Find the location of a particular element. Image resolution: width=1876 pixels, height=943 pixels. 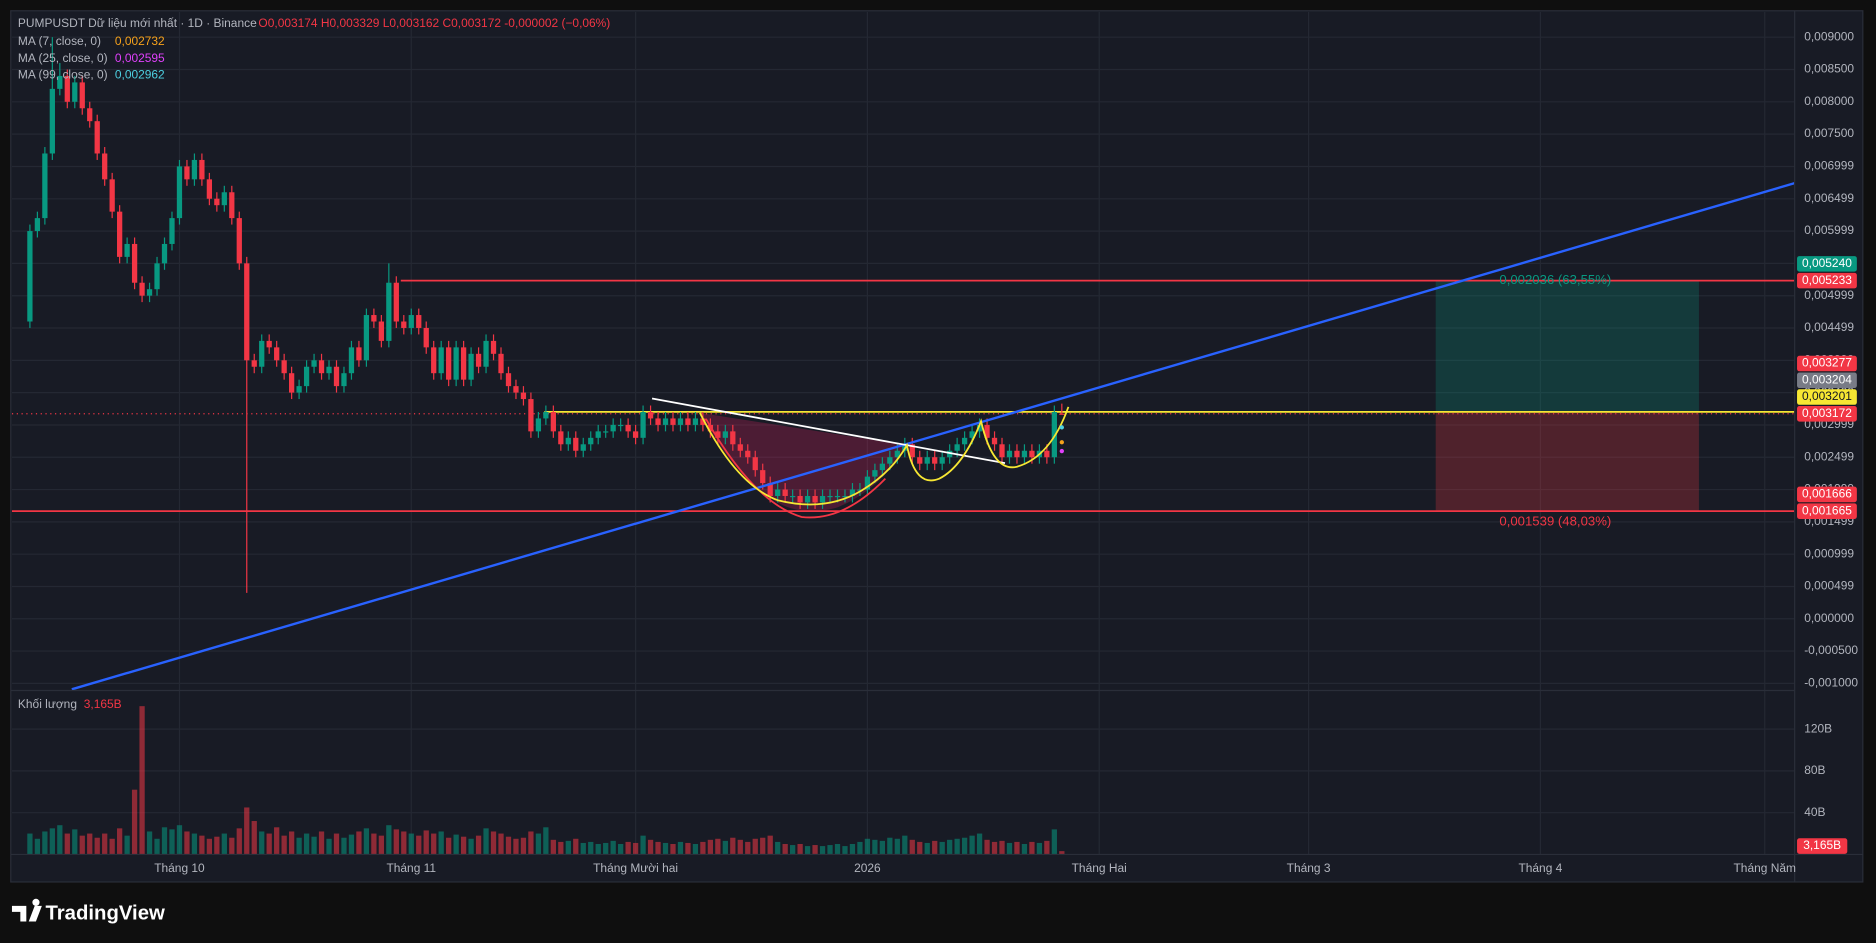

price-marker-label: 0,003204 is located at coordinates (1827, 379).